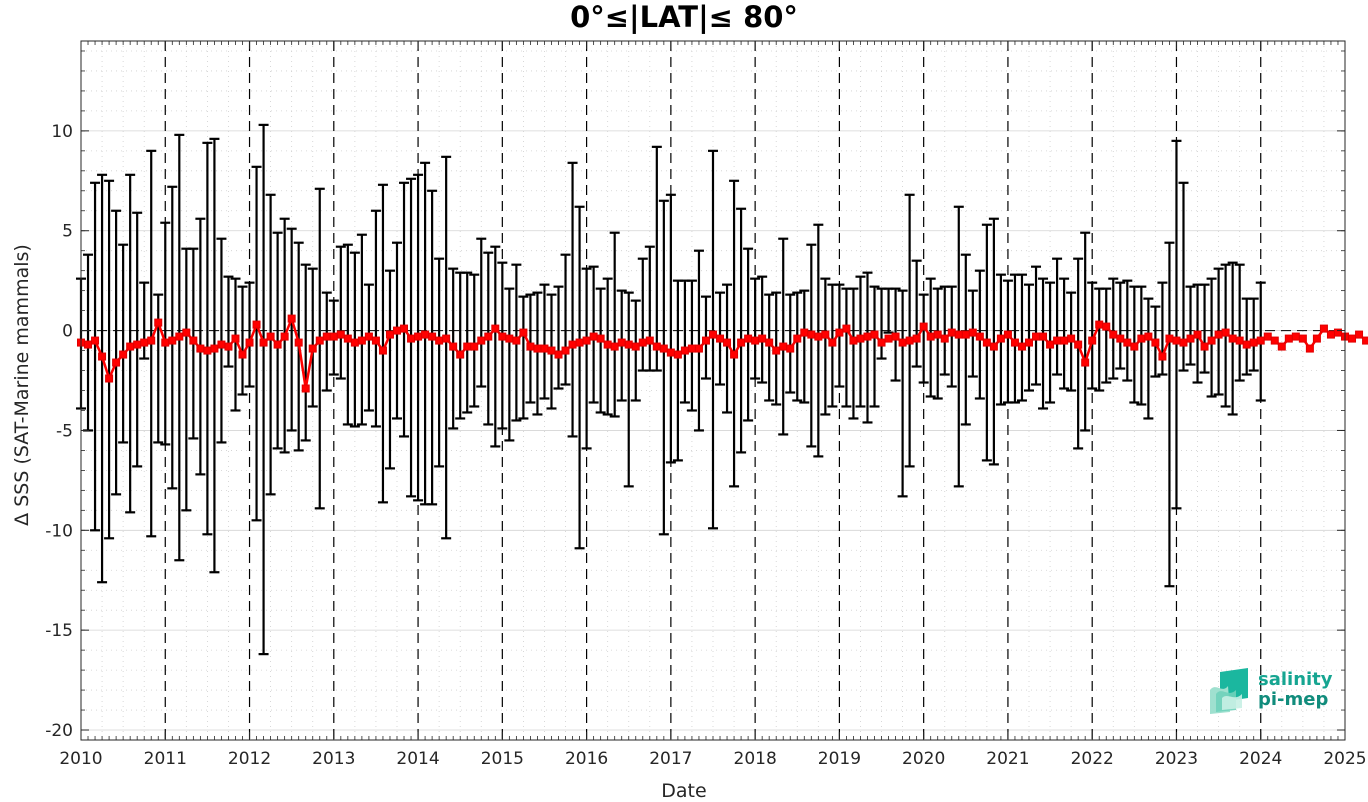  Describe the element at coordinates (59, 731) in the screenshot. I see `y-tick-label: -20` at that location.